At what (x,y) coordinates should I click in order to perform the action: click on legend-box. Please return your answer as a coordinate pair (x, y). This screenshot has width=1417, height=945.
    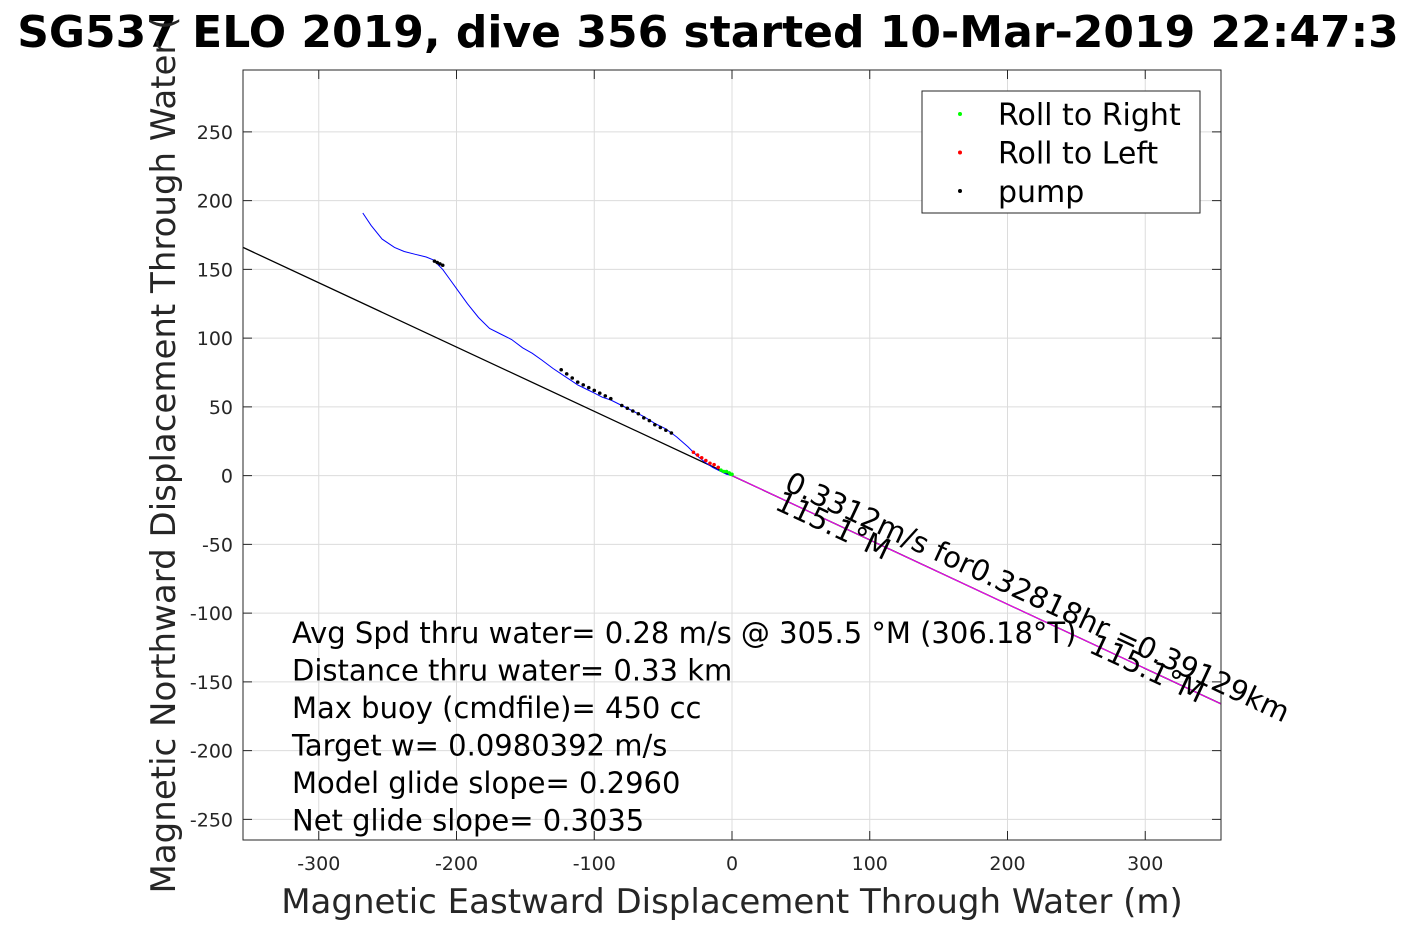
    Looking at the image, I should click on (1061, 152).